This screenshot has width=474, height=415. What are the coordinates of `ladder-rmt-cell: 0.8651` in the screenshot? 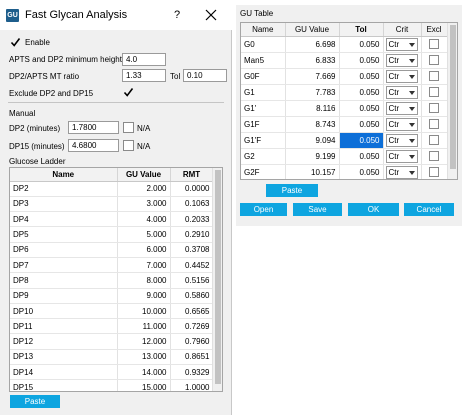 It's located at (192, 357).